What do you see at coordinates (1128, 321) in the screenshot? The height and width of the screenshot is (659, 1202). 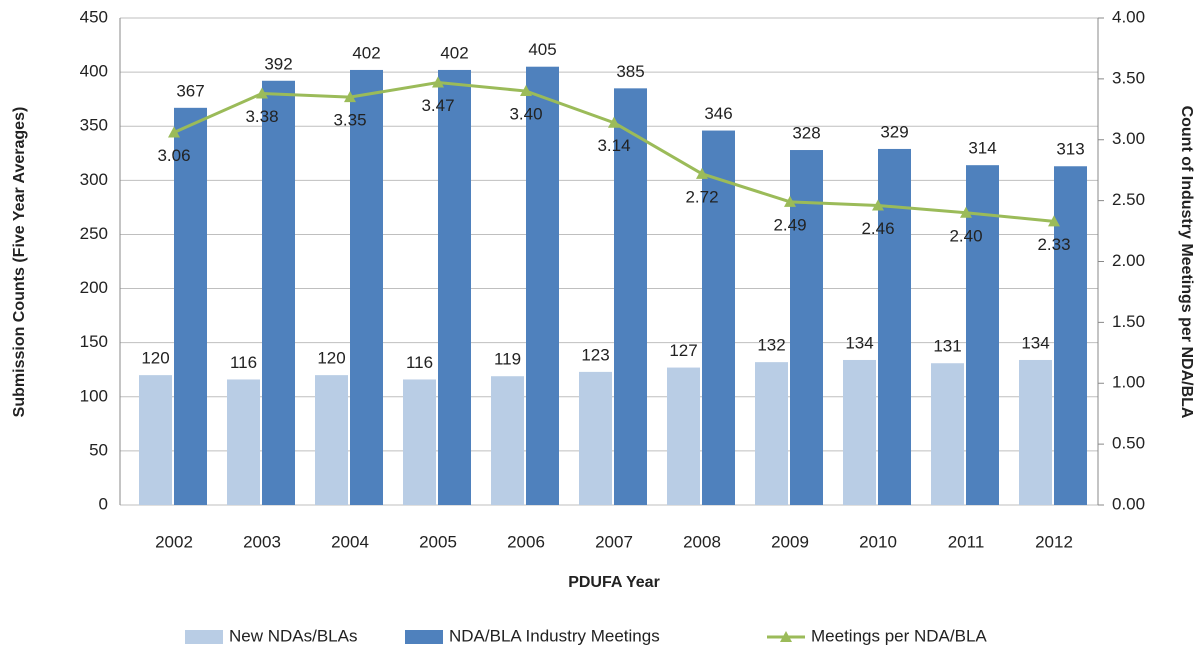 I see `y2-tick-label: 1.50` at bounding box center [1128, 321].